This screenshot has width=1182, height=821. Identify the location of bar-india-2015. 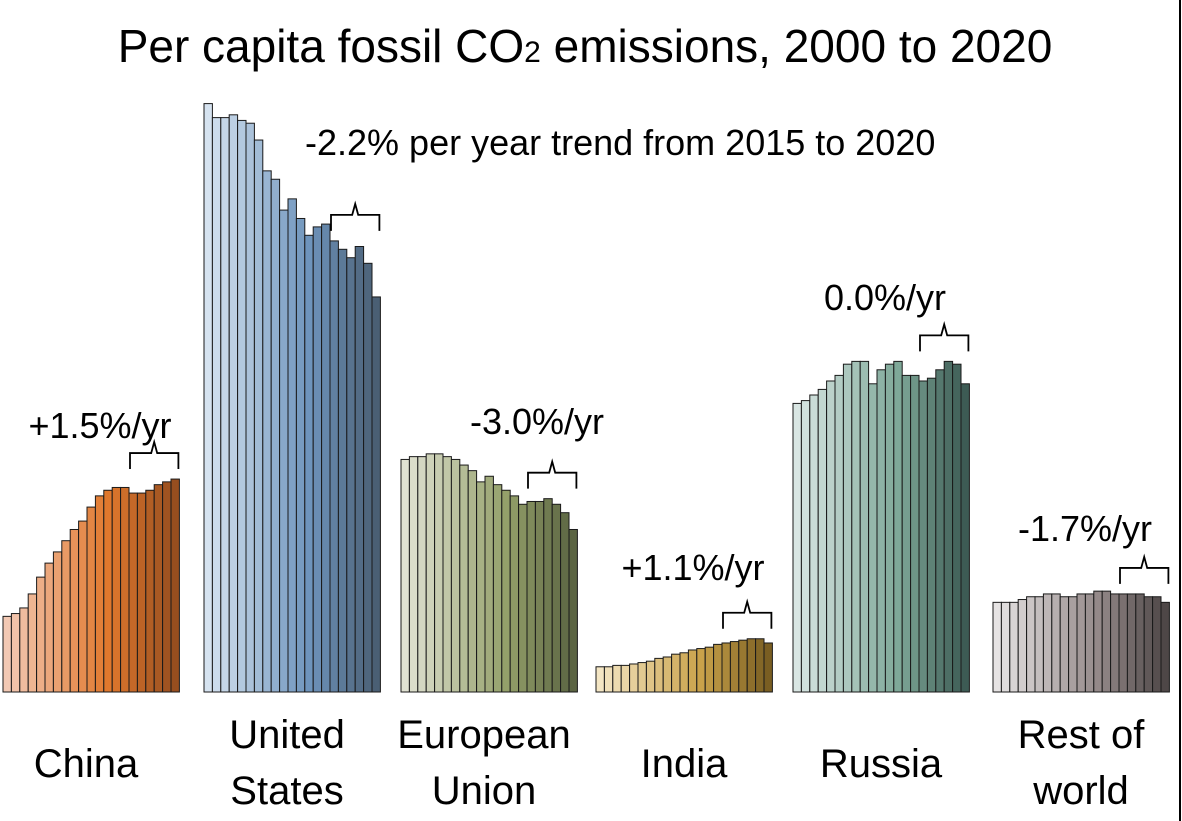
(726, 667).